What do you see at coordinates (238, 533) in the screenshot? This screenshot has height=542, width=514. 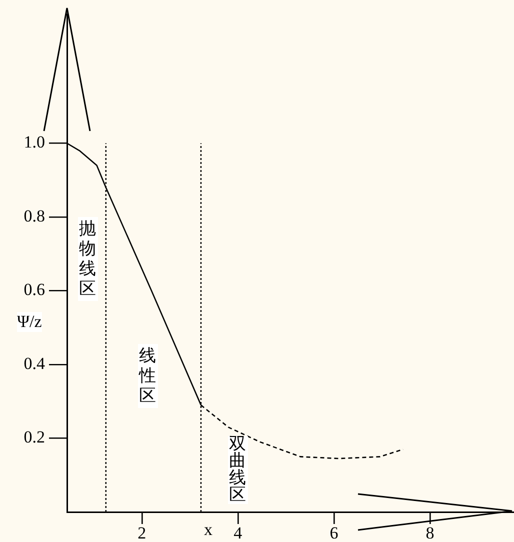 I see `x-tick-label: 4` at bounding box center [238, 533].